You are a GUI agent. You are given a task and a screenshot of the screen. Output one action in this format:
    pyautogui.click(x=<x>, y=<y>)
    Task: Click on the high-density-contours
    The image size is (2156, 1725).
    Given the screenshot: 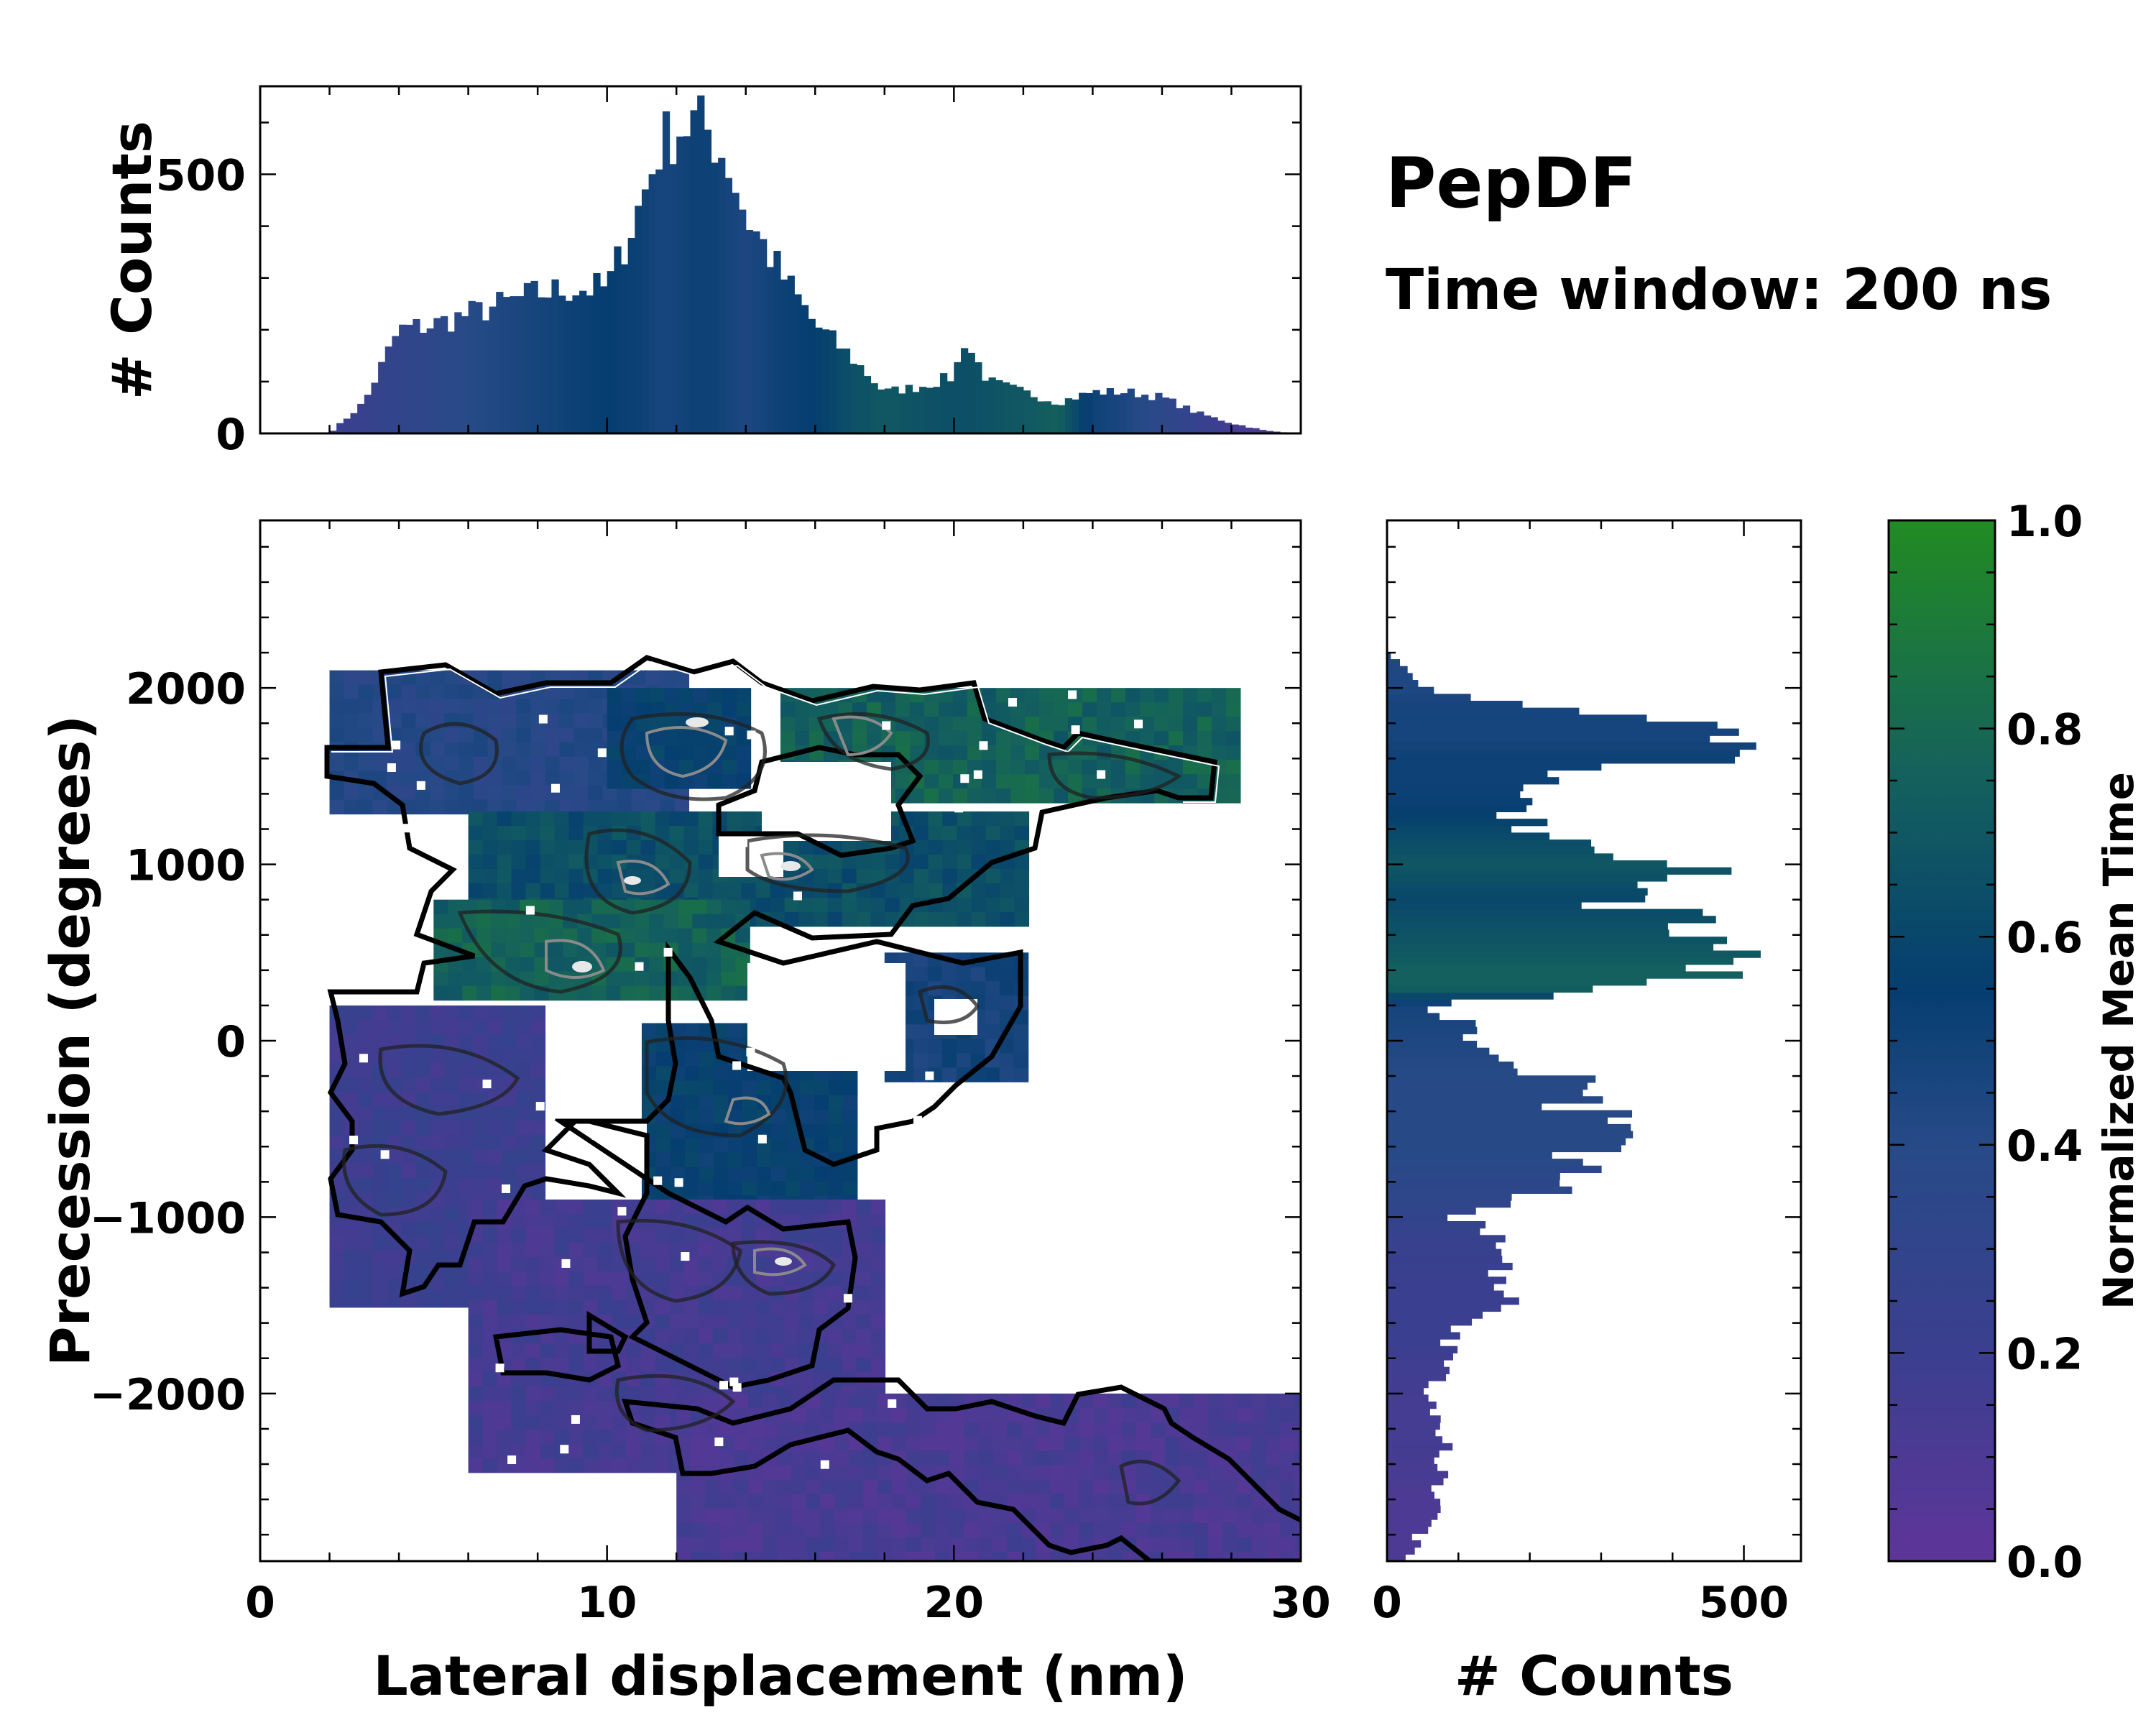 What is the action you would take?
    pyautogui.click(x=719, y=995)
    